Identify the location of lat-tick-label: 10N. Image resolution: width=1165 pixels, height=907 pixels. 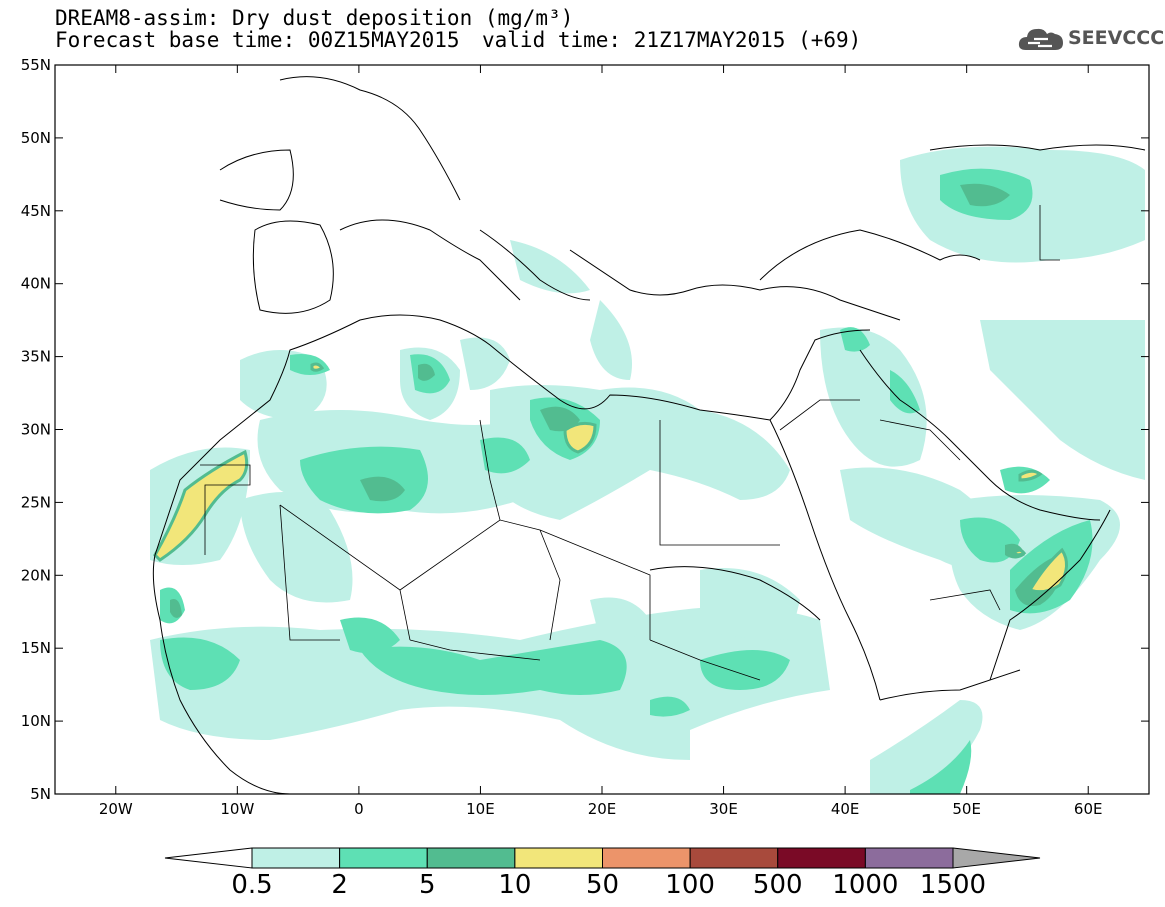
(36, 721).